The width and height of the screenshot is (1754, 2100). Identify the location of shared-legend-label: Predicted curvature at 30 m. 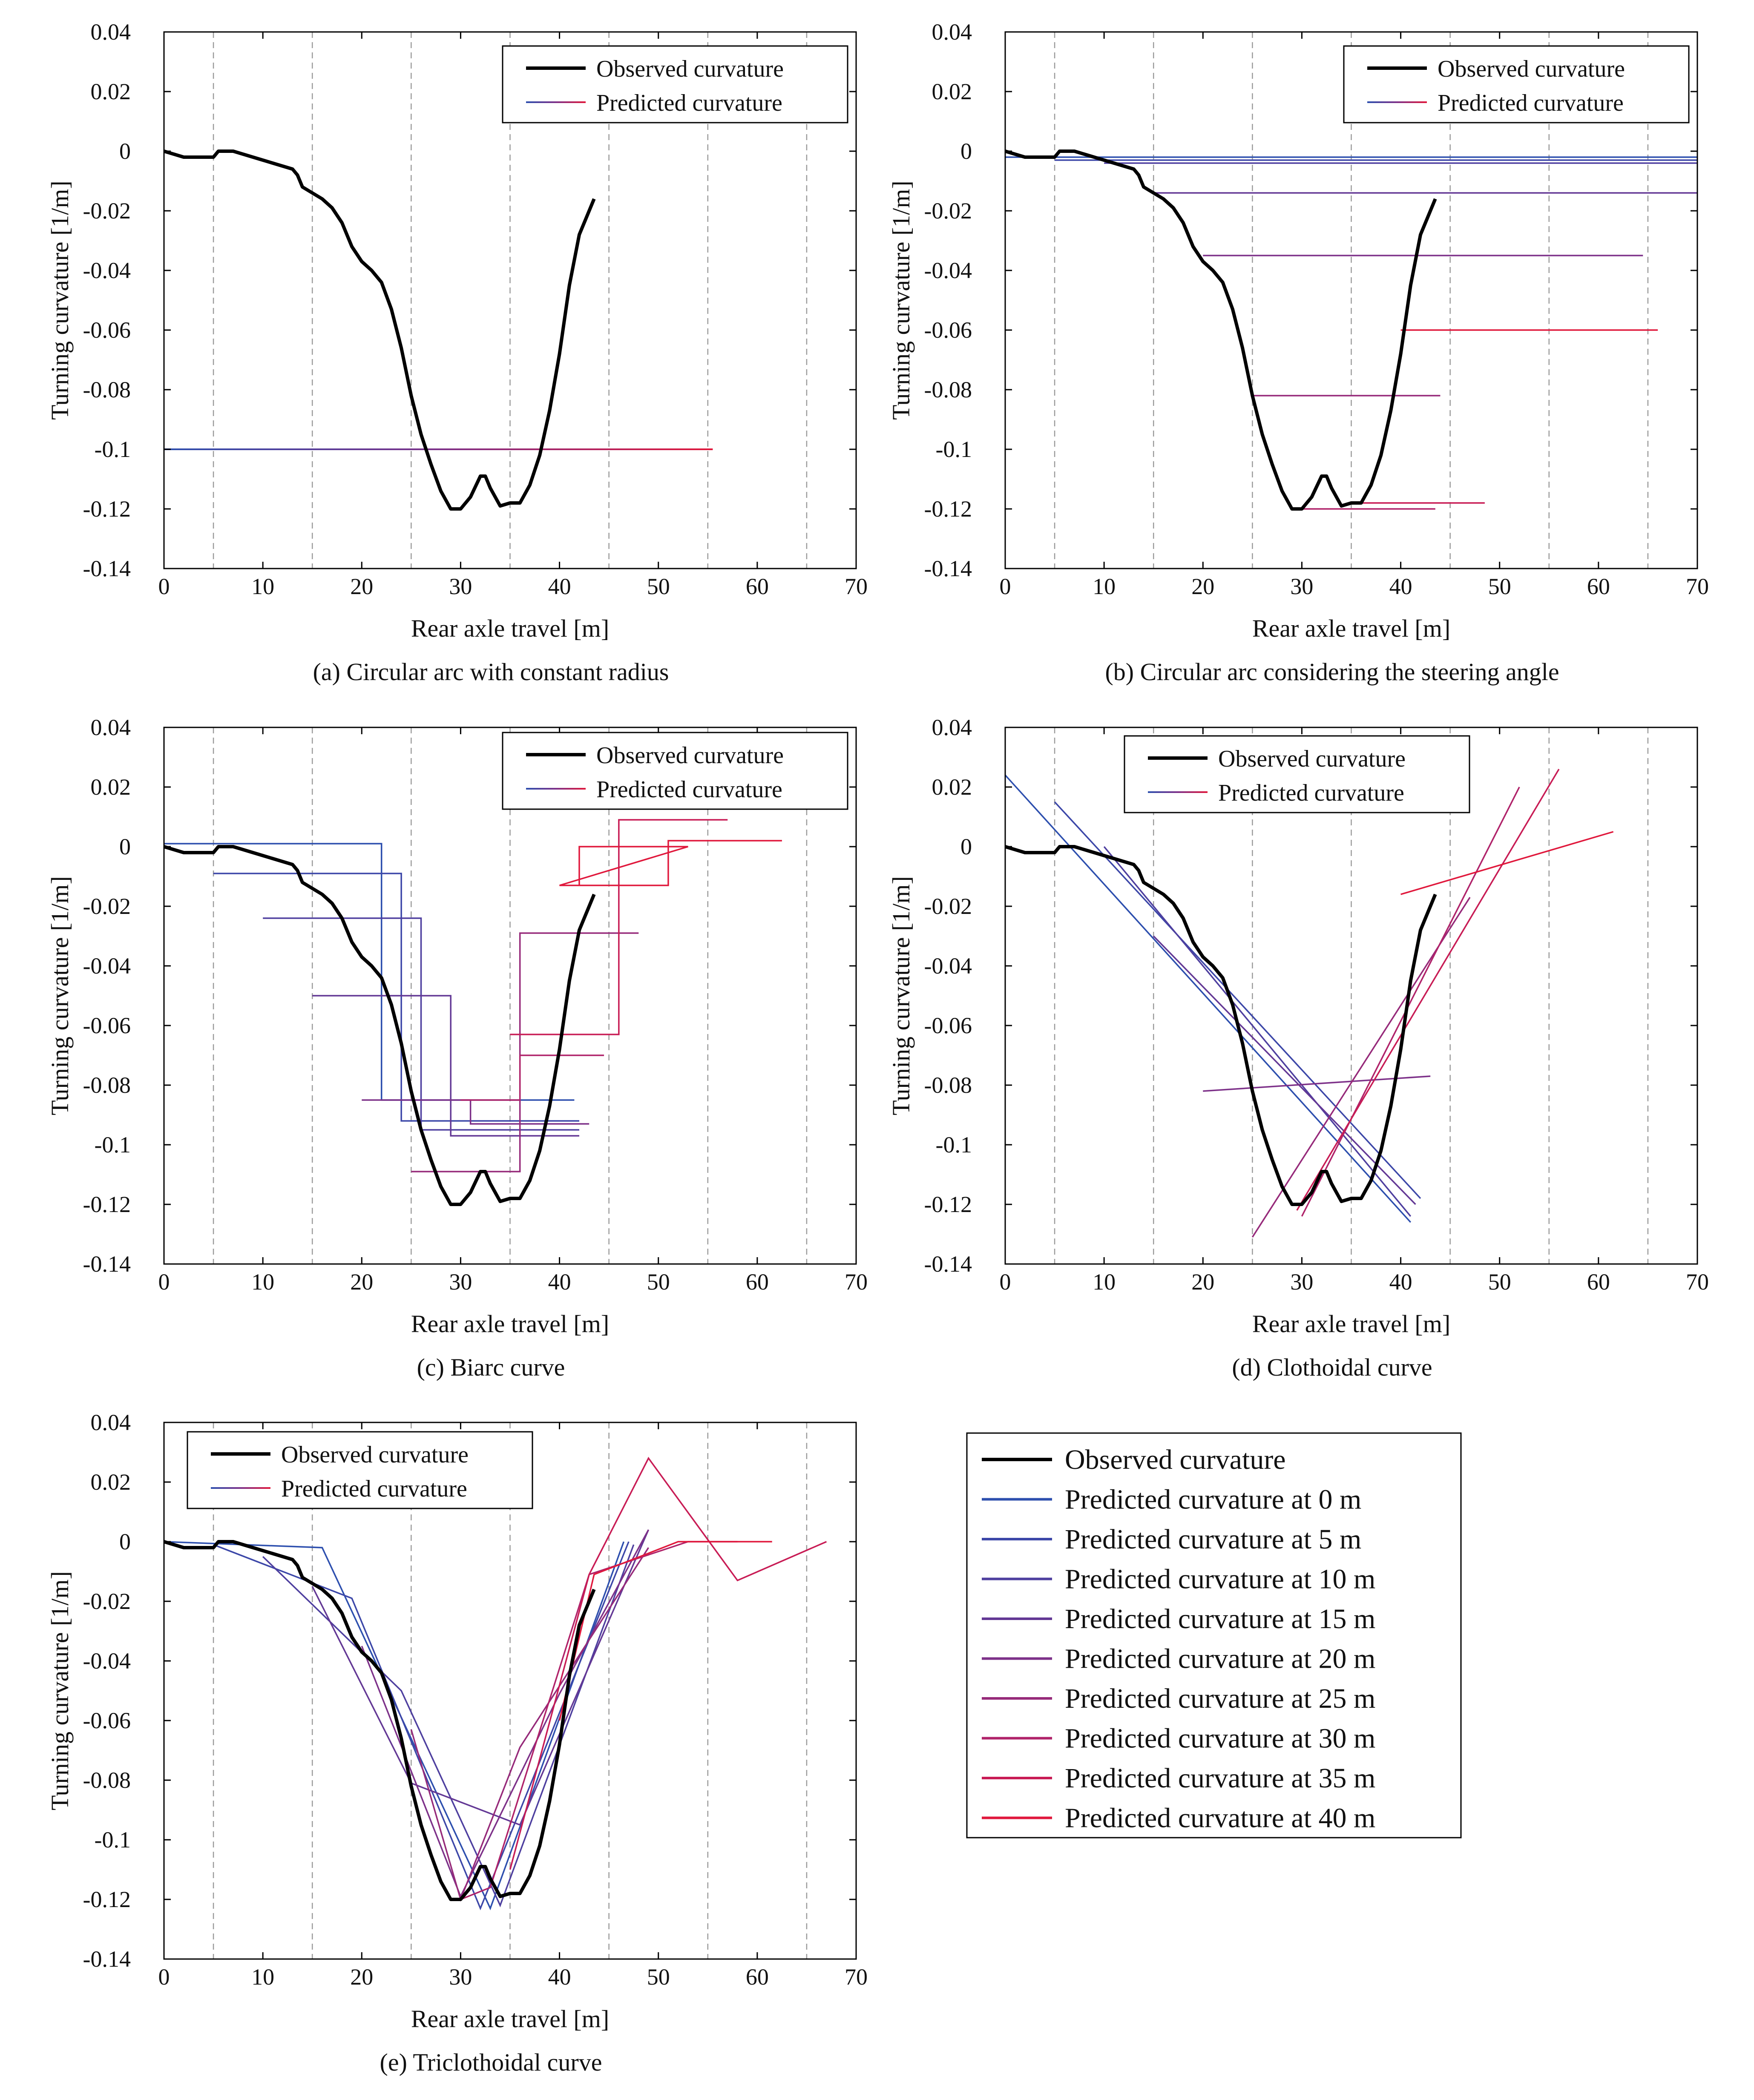
(1220, 1738).